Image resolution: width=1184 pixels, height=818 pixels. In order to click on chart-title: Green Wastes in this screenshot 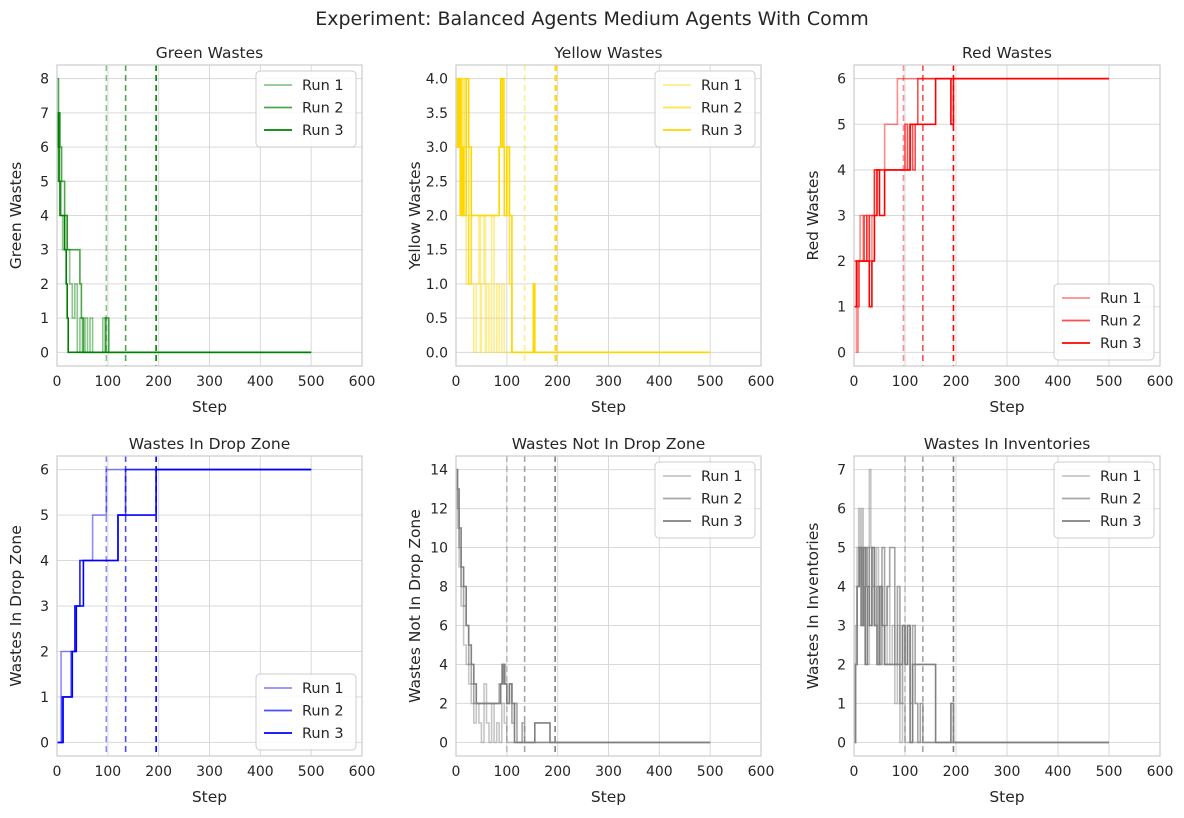, I will do `click(209, 53)`.